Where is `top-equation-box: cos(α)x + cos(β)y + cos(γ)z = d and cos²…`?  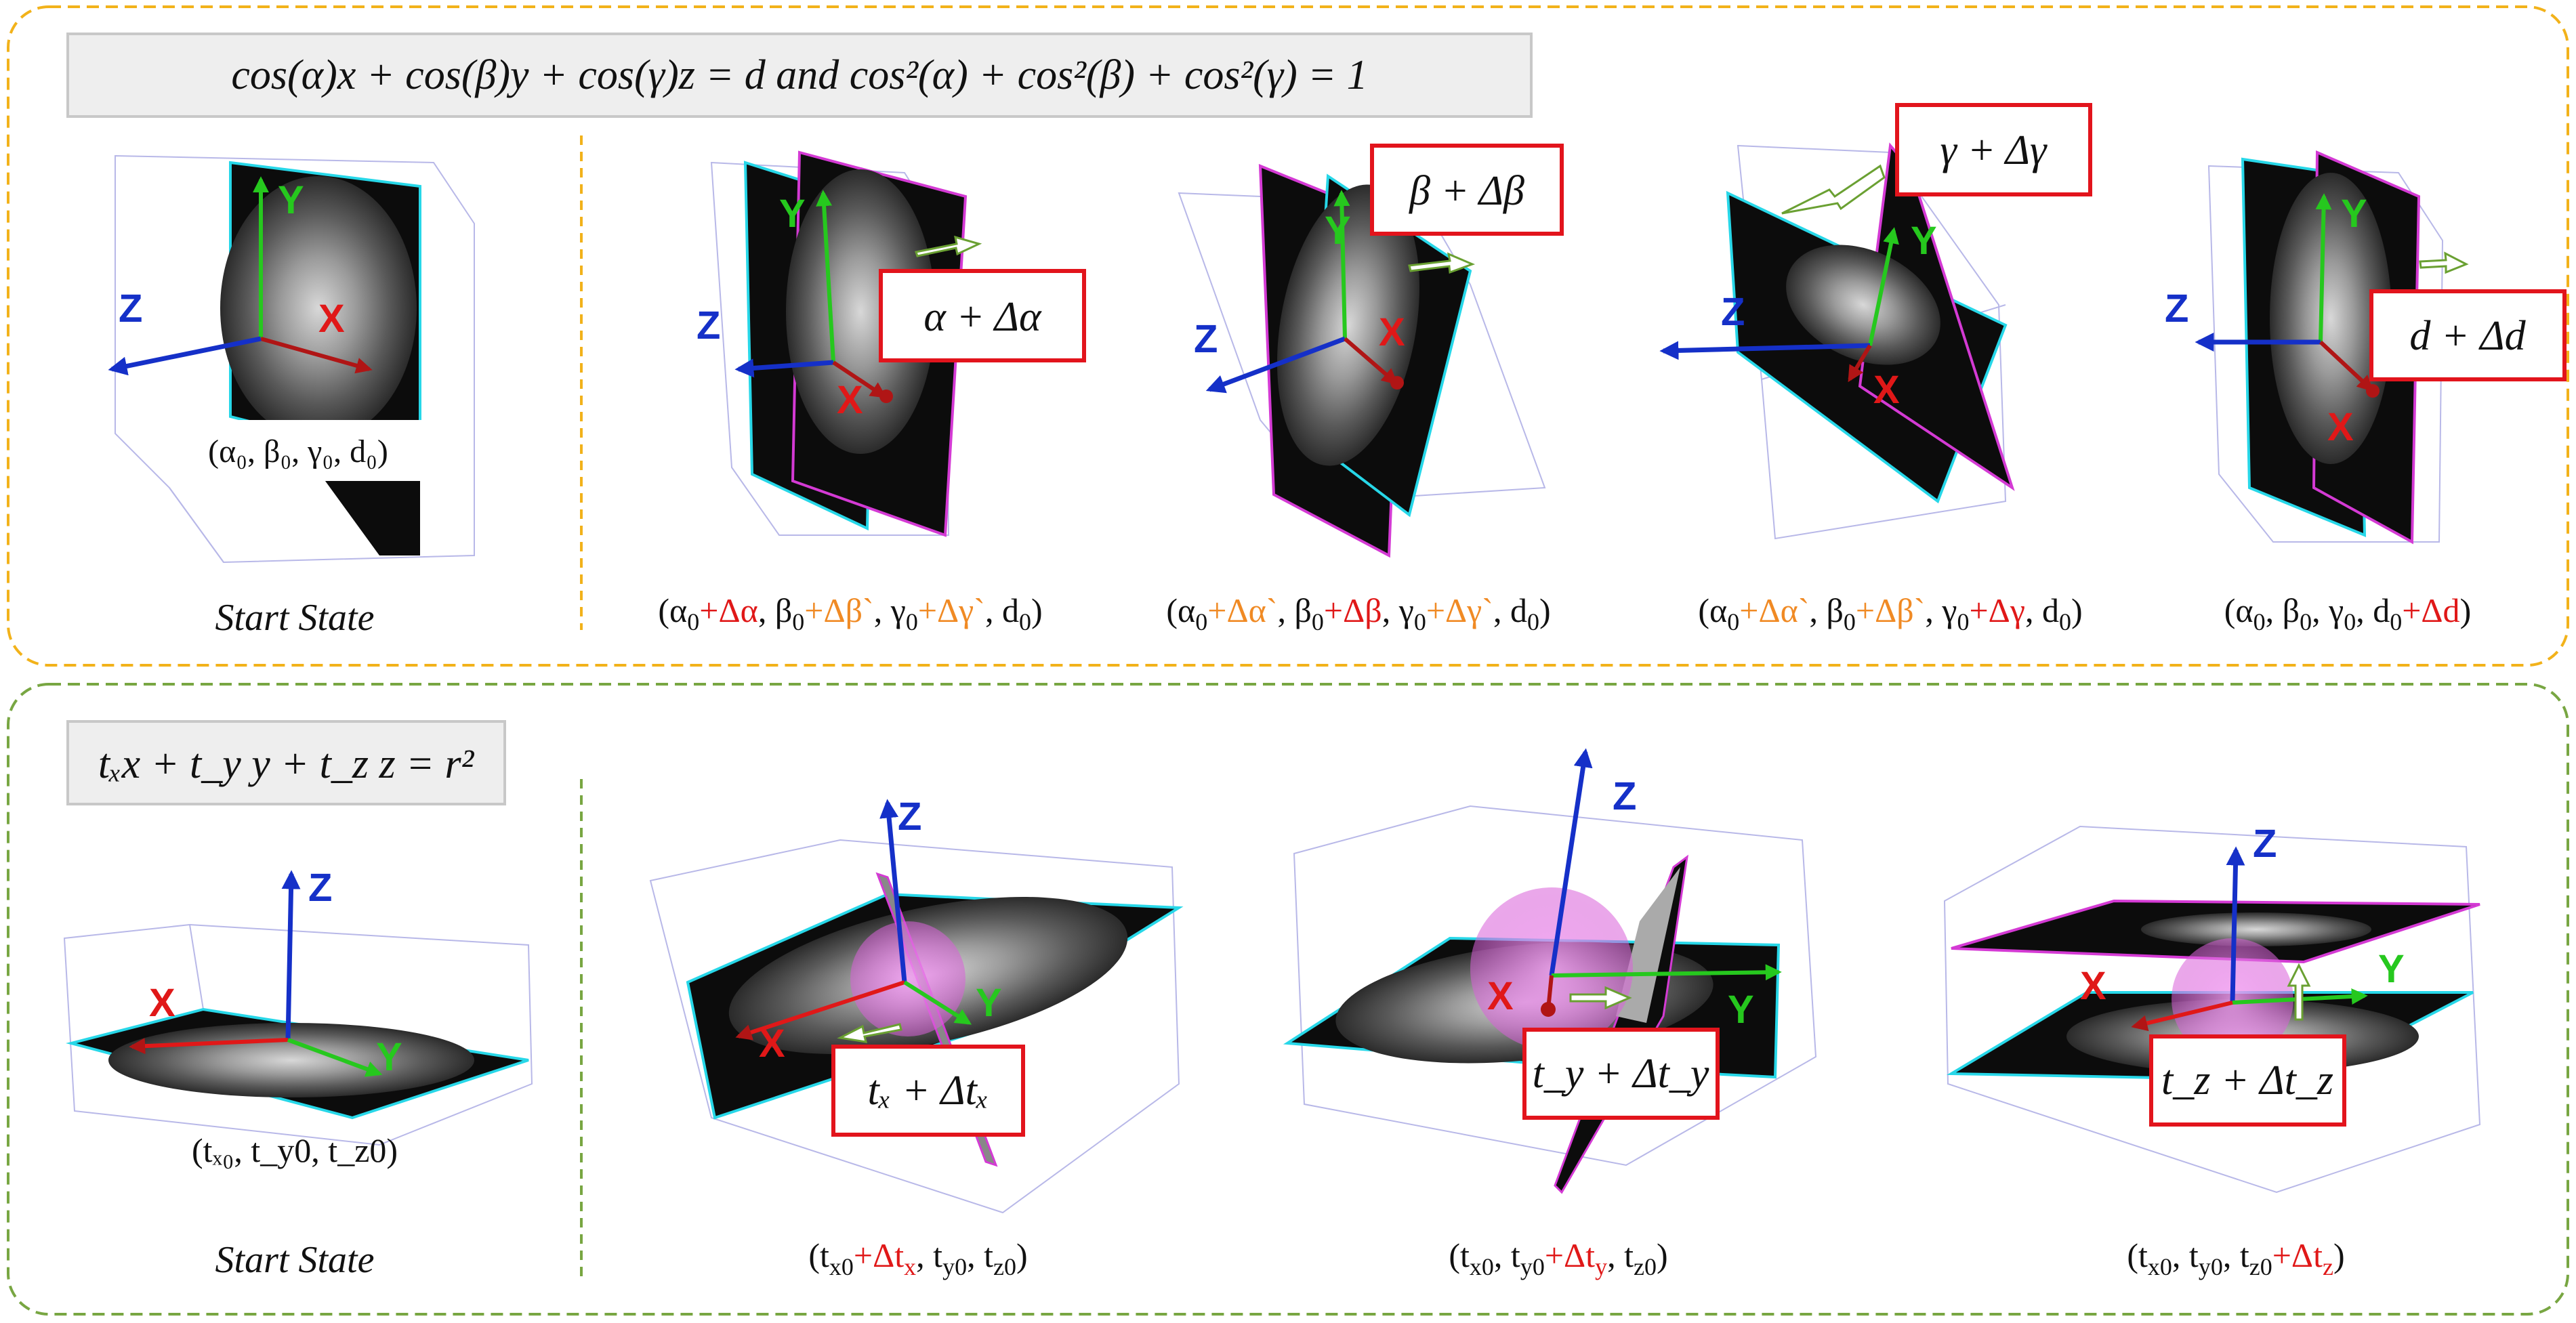 top-equation-box: cos(α)x + cos(β)y + cos(γ)z = d and cos²… is located at coordinates (799, 75).